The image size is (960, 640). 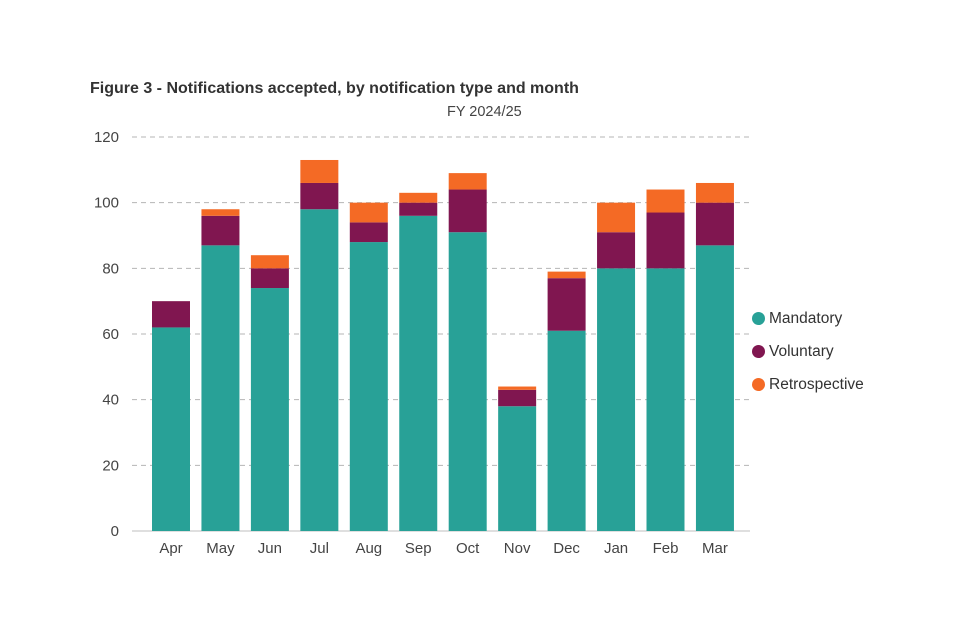 What do you see at coordinates (269, 262) in the screenshot?
I see `bar-retrospective-jun` at bounding box center [269, 262].